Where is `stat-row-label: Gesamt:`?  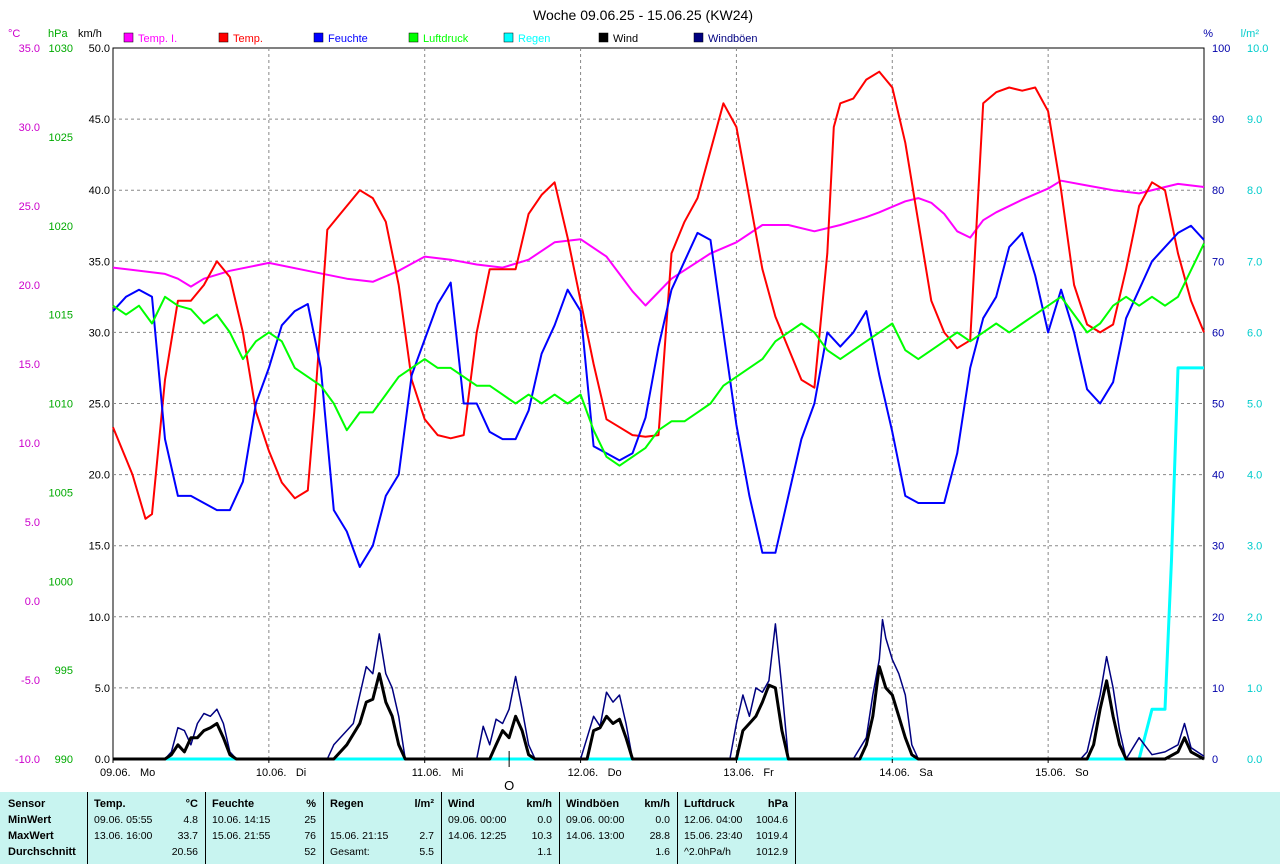
stat-row-label: Gesamt: is located at coordinates (350, 852).